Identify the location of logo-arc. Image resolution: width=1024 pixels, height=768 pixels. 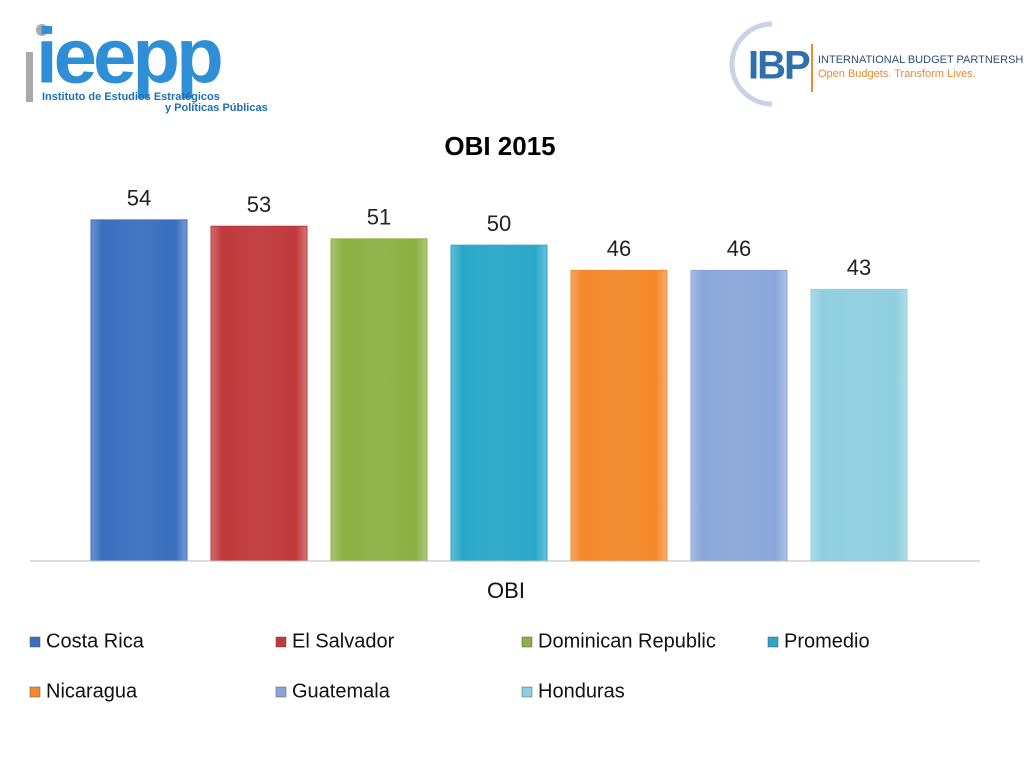
(751, 64).